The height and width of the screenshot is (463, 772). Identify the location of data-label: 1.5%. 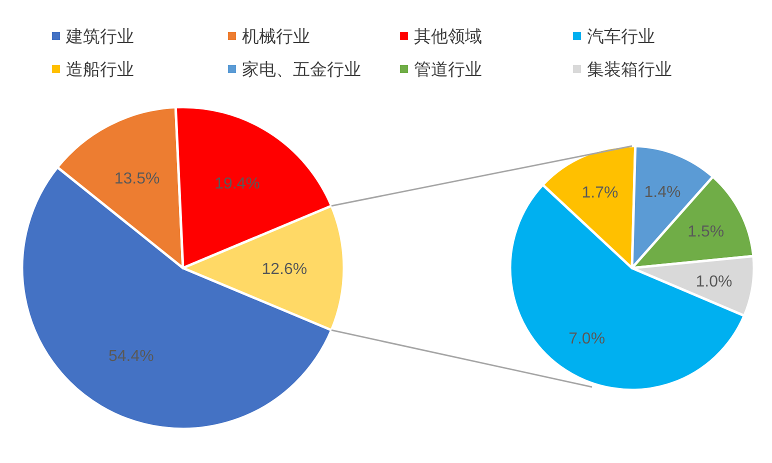
(706, 231).